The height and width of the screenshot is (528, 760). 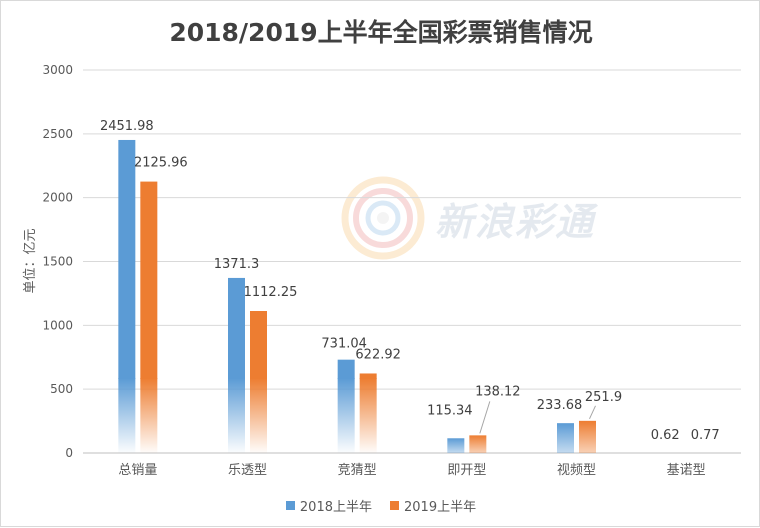 I want to click on y-tick-label: 1000, so click(x=57, y=325).